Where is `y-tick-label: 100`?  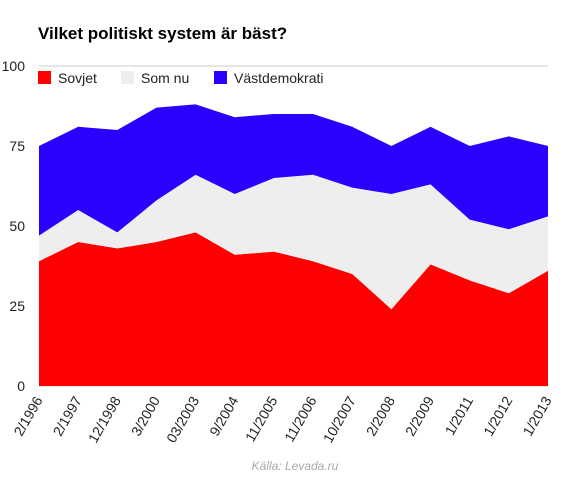
y-tick-label: 100 is located at coordinates (14, 66).